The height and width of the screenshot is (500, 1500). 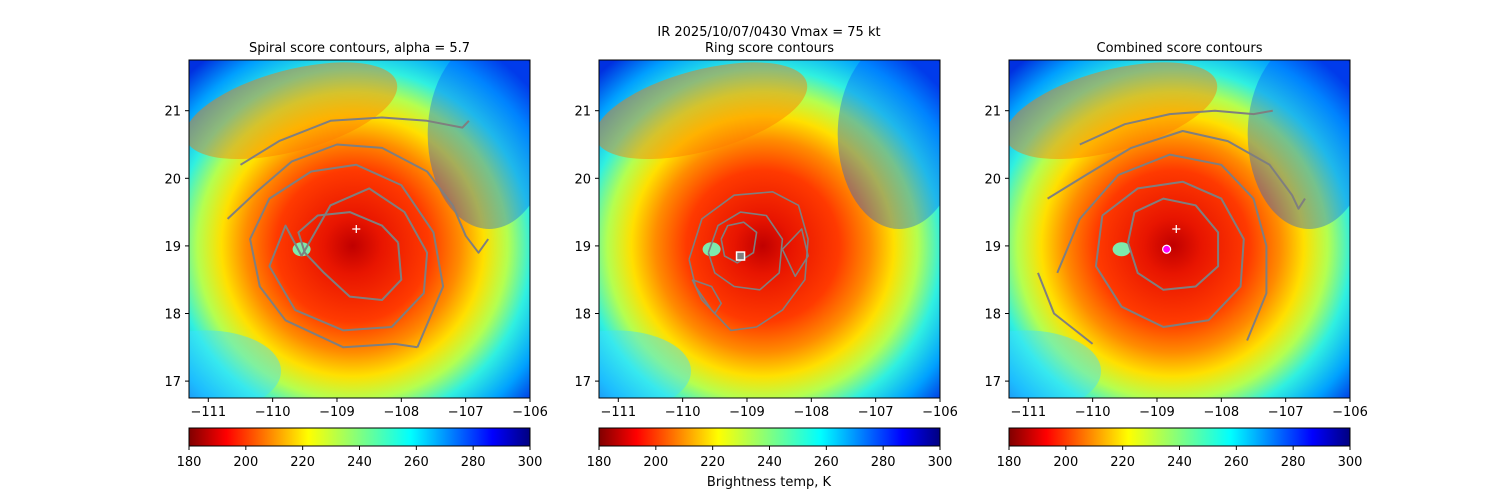 I want to click on figure-suptitle: IR 2025/10/07/0430 Vmax = 75 kt, so click(x=768, y=32).